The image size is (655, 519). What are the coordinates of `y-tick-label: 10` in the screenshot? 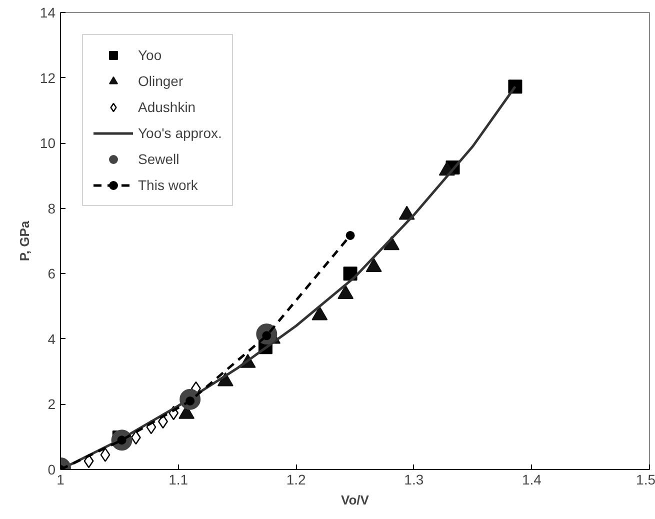 It's located at (48, 143).